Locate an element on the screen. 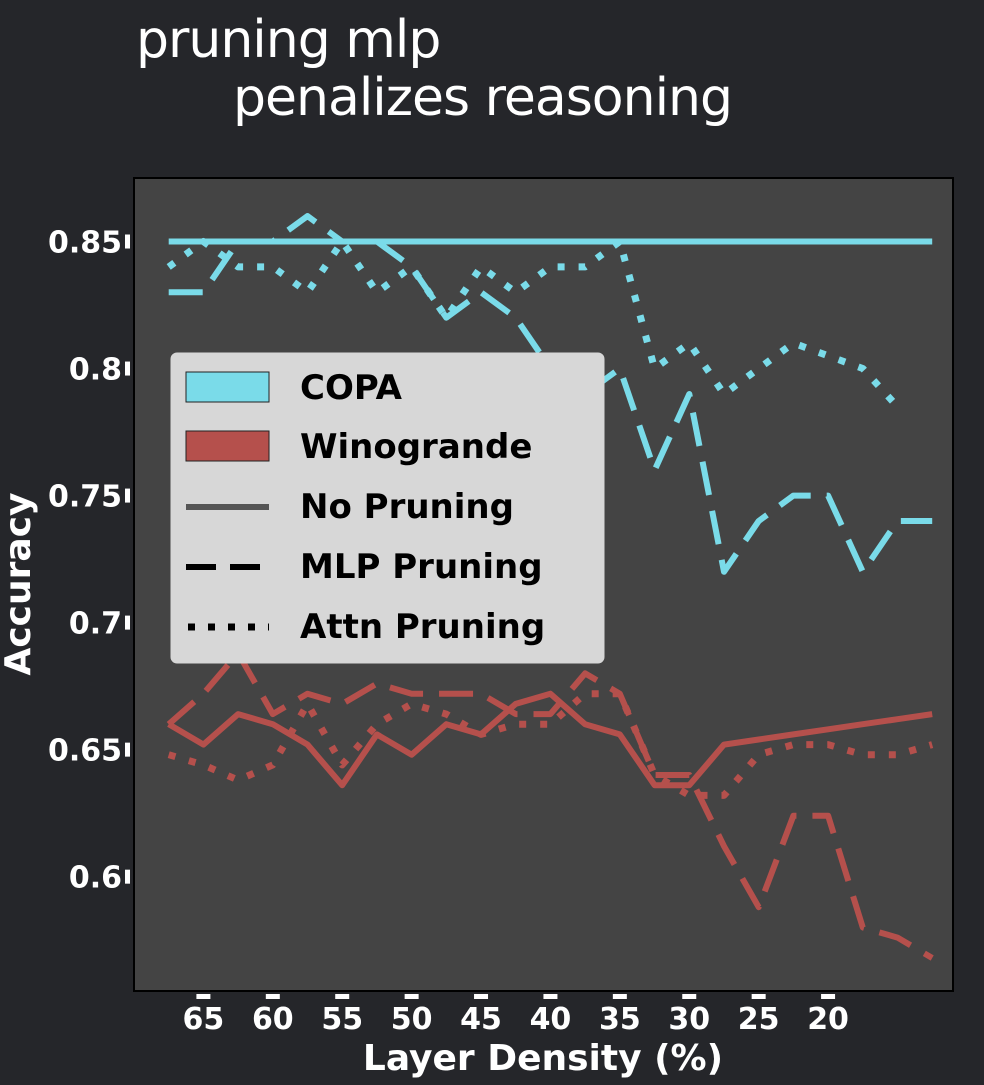 Image resolution: width=984 pixels, height=1085 pixels. legend-box is located at coordinates (387, 508).